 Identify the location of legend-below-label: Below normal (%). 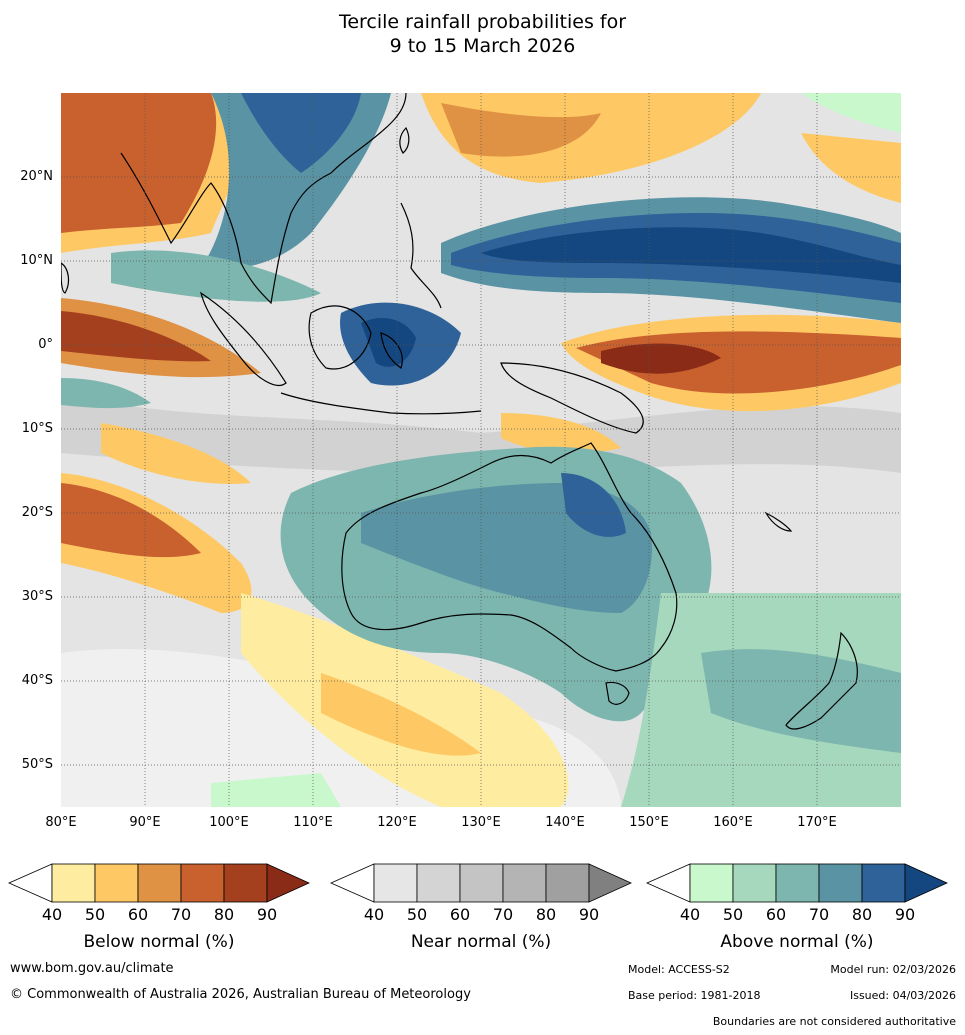
(159, 942).